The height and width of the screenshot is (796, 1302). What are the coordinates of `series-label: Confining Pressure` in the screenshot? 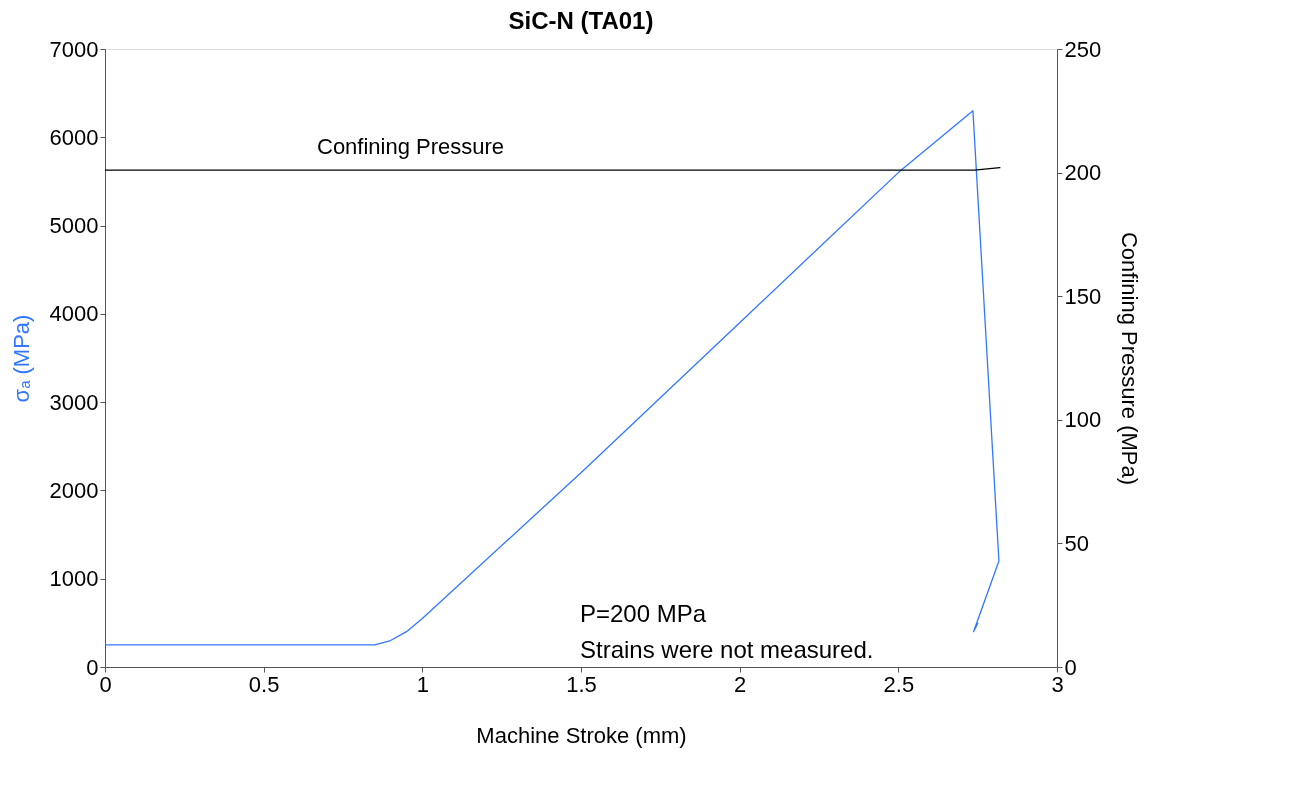 It's located at (411, 146).